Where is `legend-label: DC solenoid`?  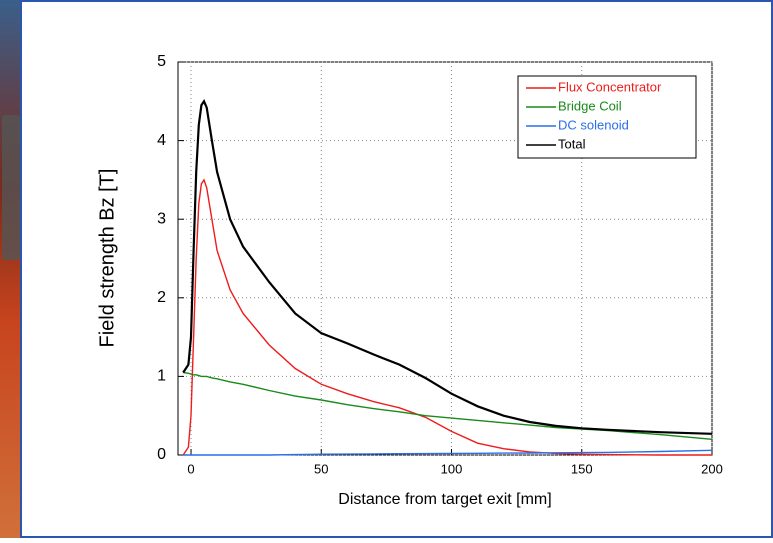 legend-label: DC solenoid is located at coordinates (593, 124).